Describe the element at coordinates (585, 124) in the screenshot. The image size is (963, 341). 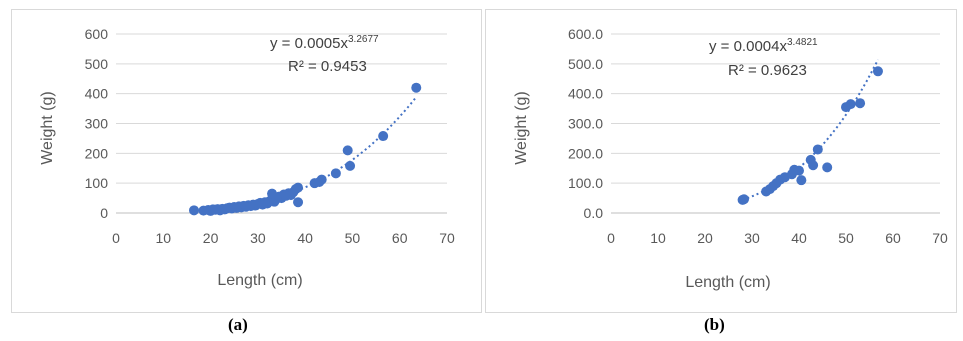
I see `y-tick-label: 300.0` at that location.